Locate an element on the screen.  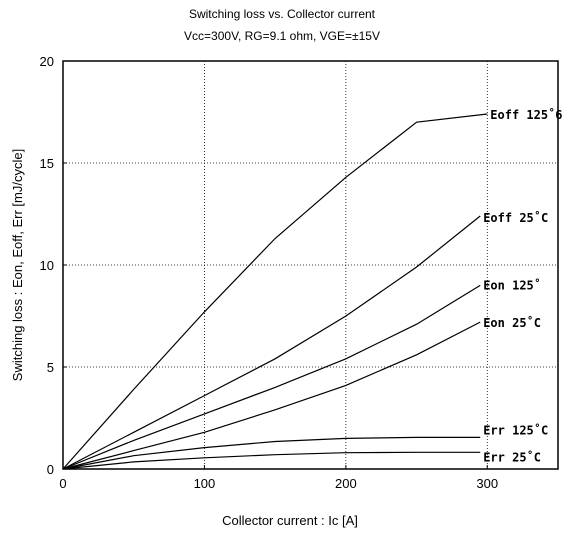
y-tick-label: 5 is located at coordinates (50, 367).